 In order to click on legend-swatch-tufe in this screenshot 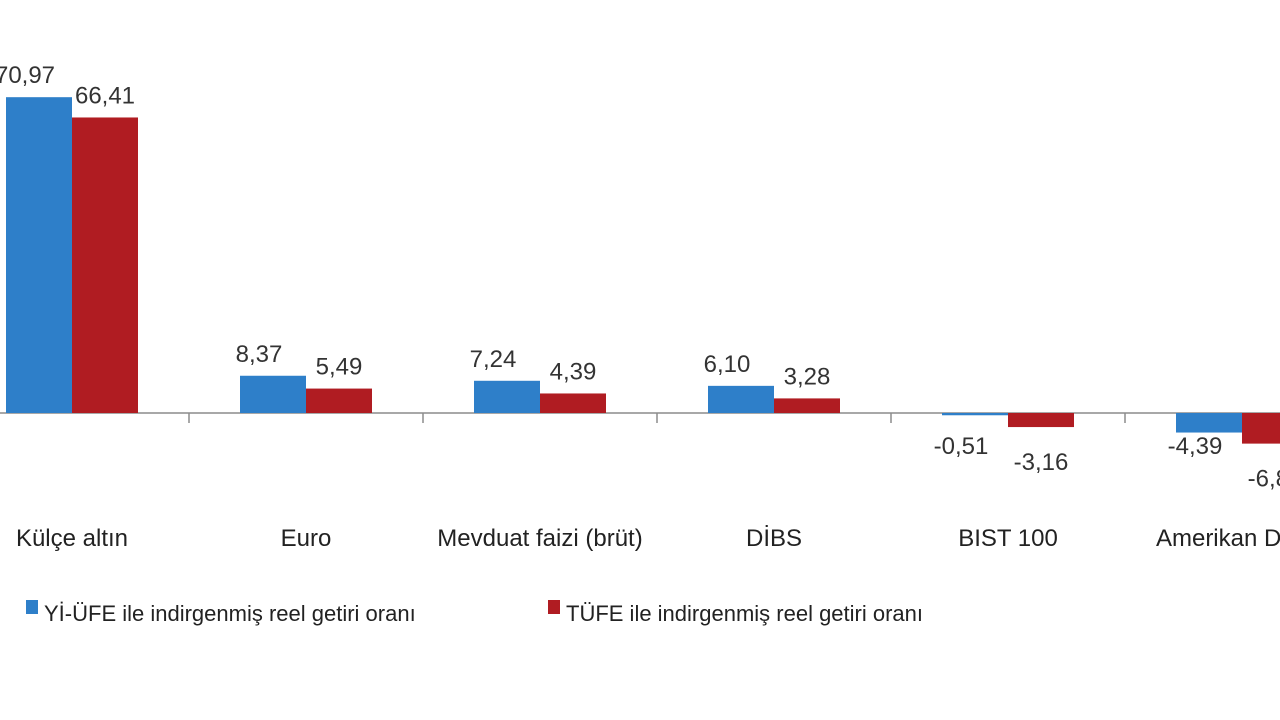, I will do `click(554, 607)`.